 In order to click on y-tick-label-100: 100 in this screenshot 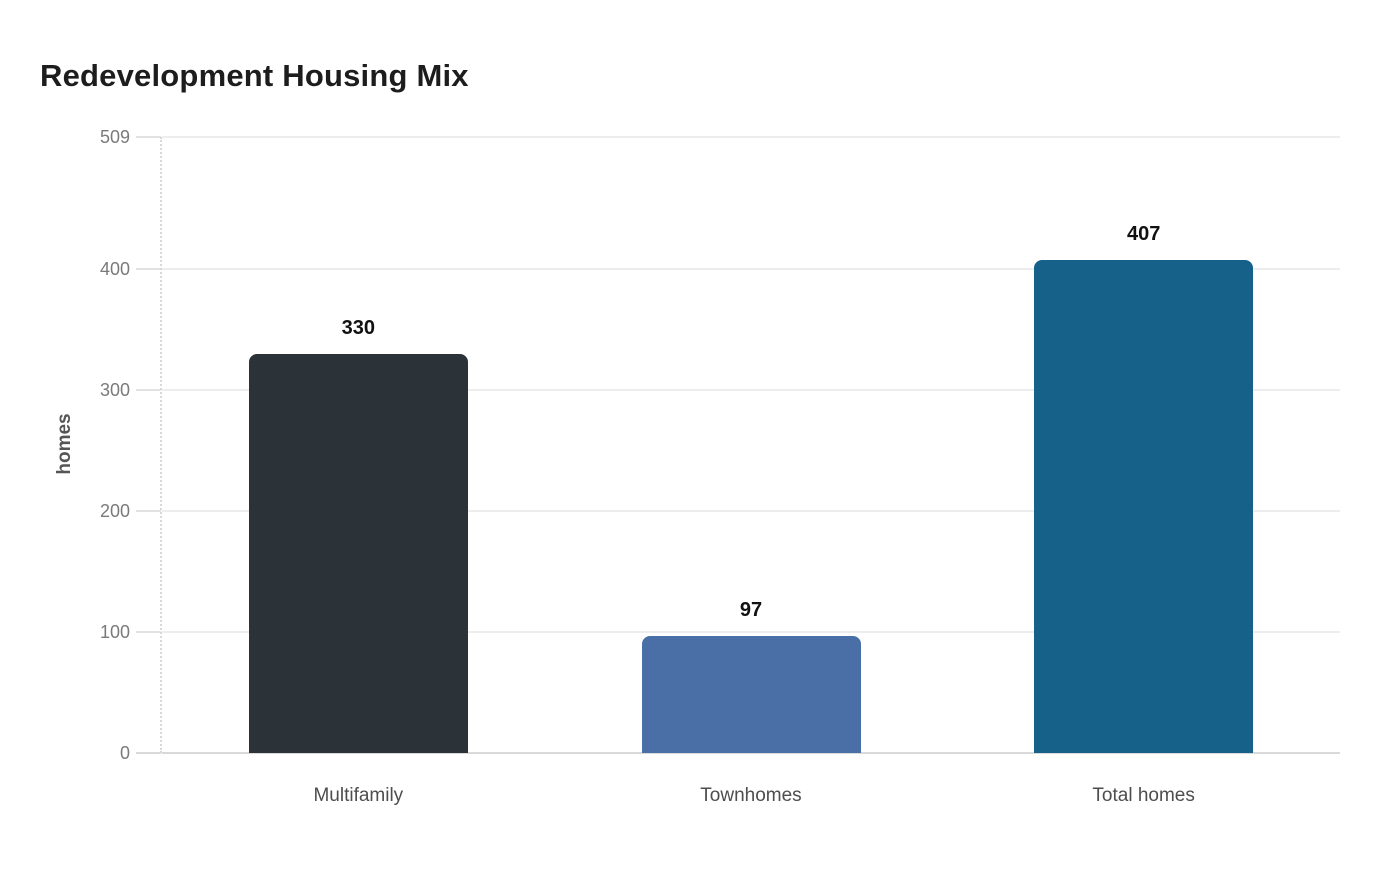, I will do `click(114, 631)`.